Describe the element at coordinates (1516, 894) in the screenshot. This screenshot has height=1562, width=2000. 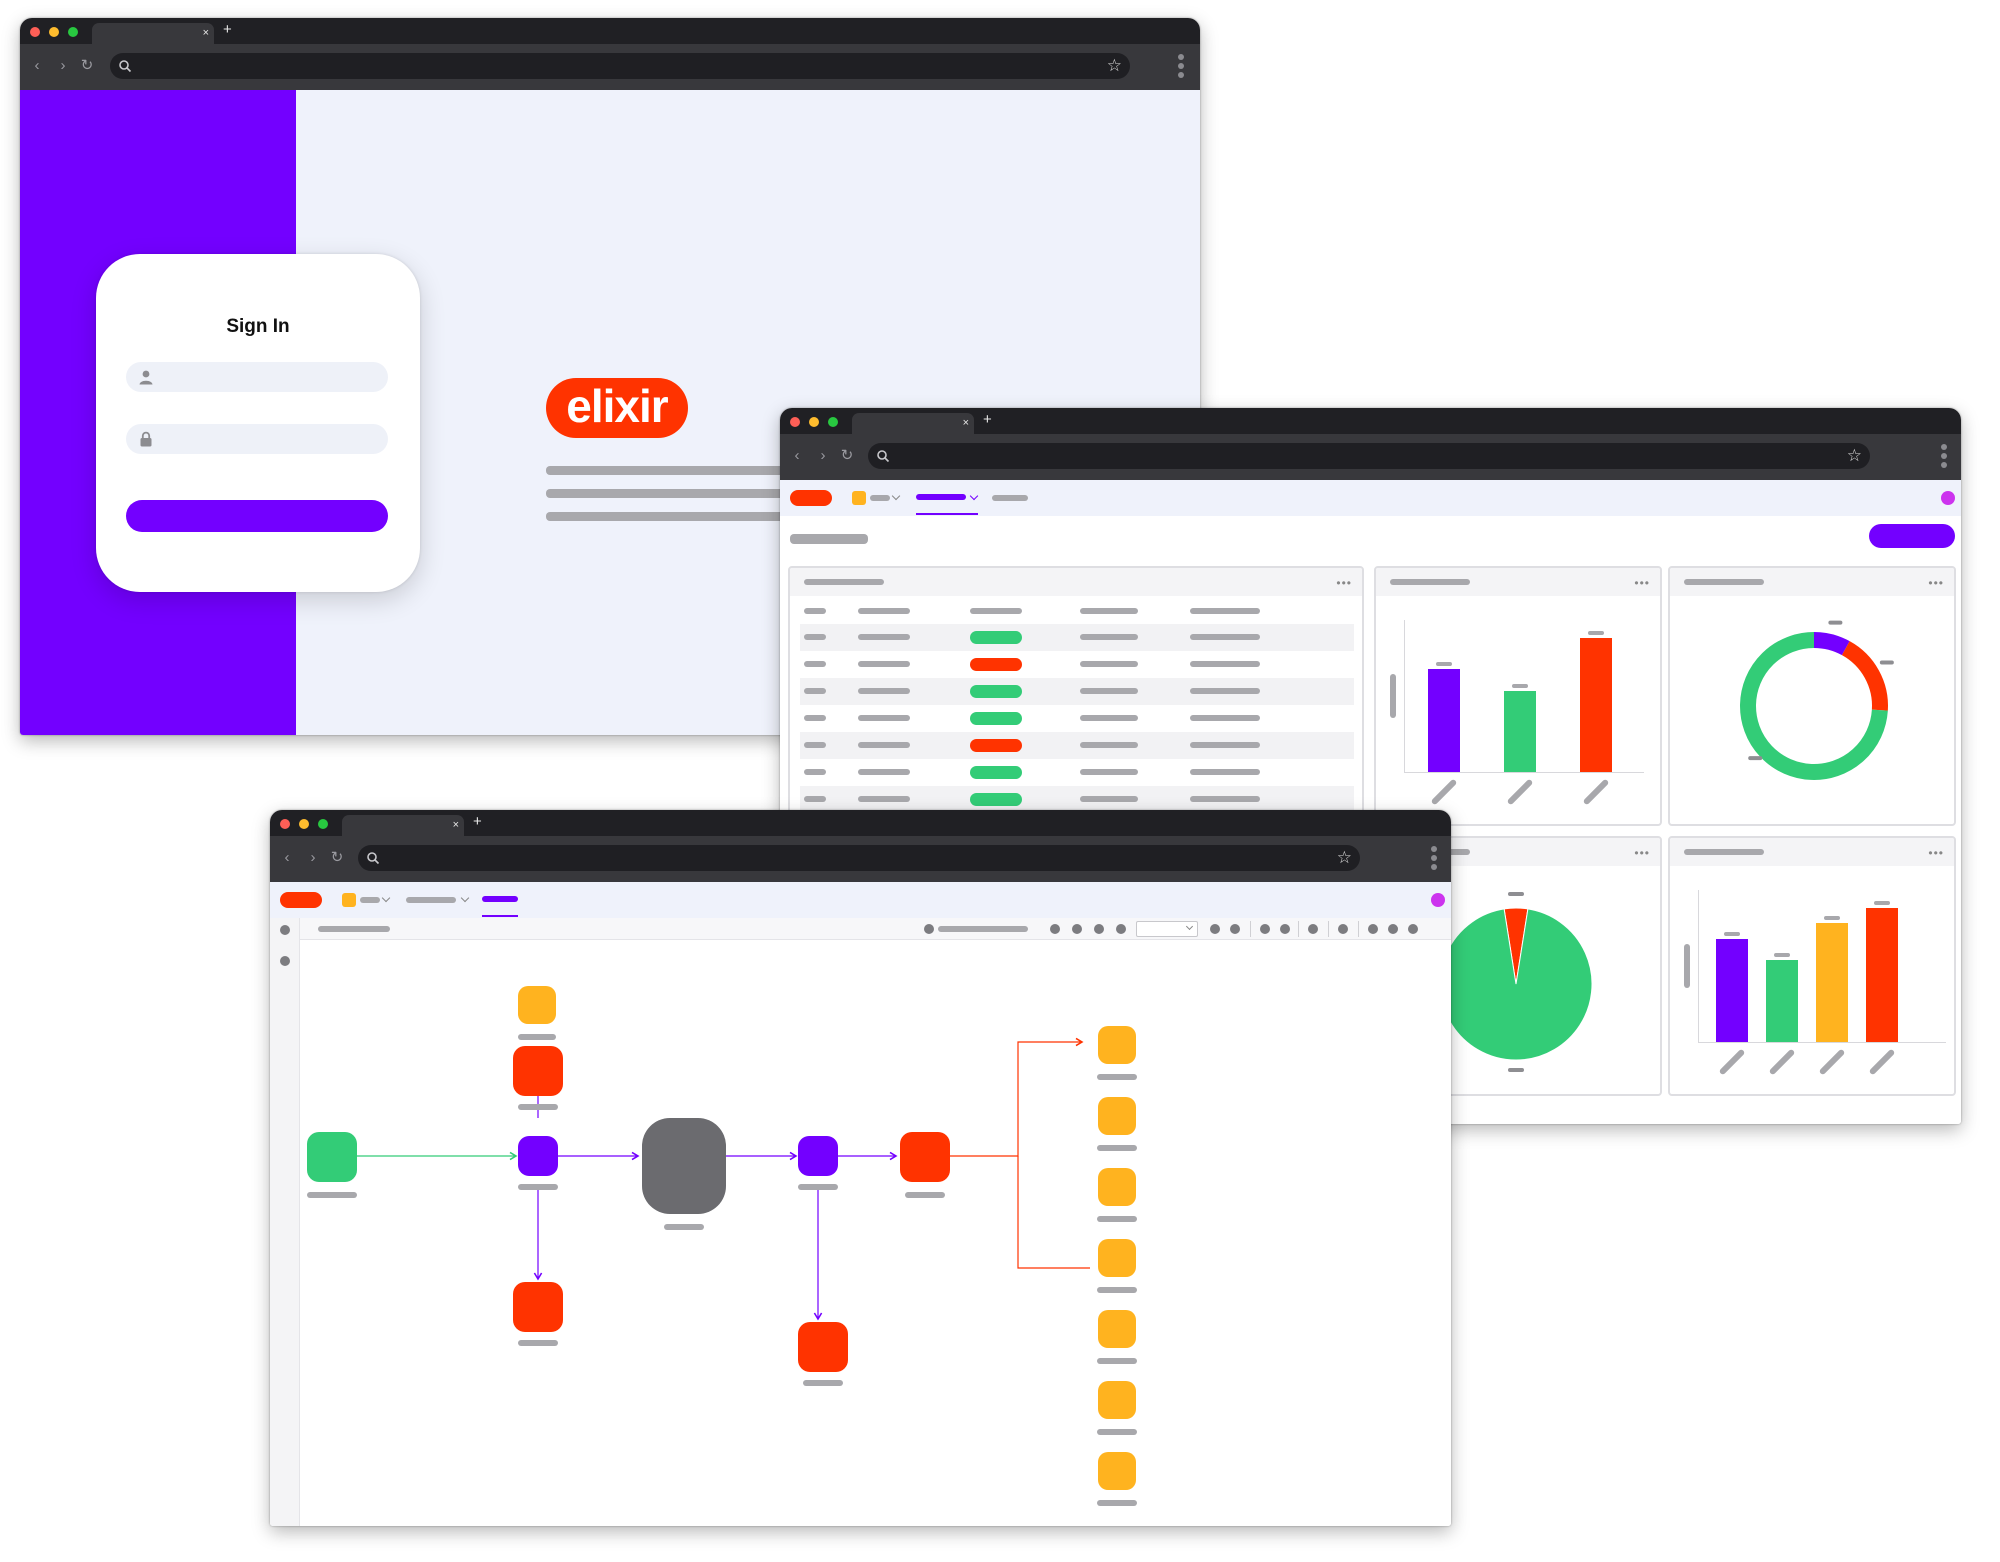
I see `slice-label-placeholder` at that location.